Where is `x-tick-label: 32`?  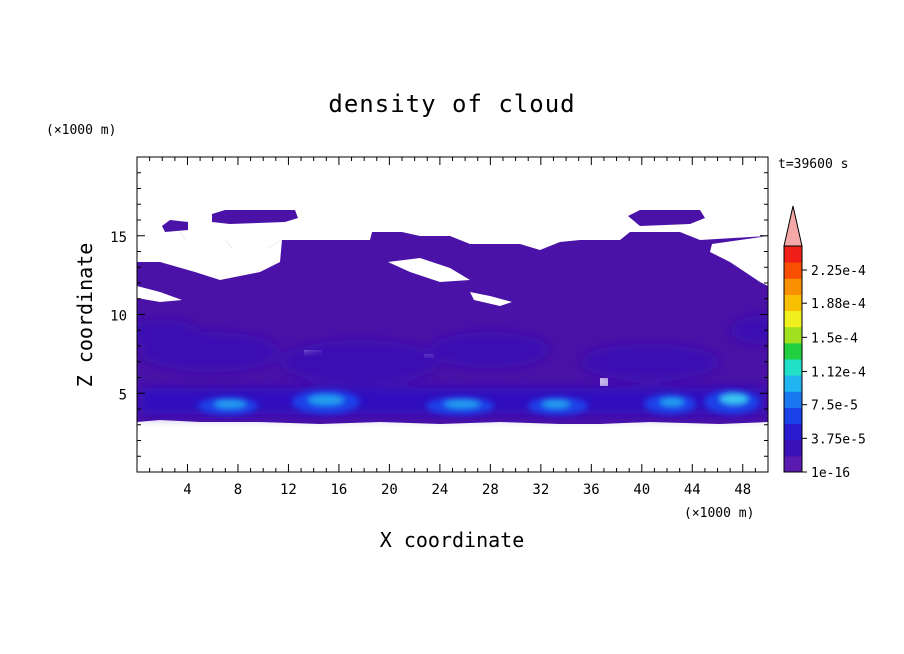
x-tick-label: 32 is located at coordinates (540, 490).